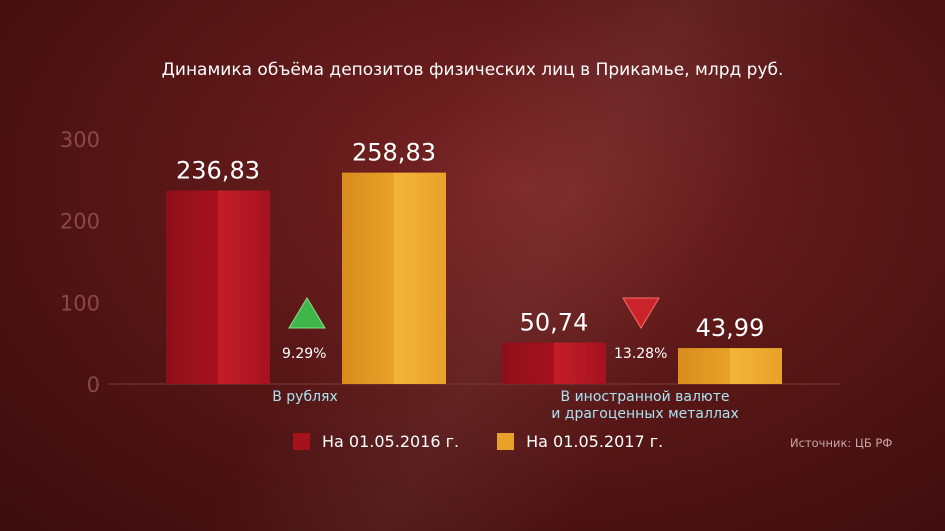  What do you see at coordinates (645, 414) in the screenshot?
I see `category-label-line: и драгоценных металлах` at bounding box center [645, 414].